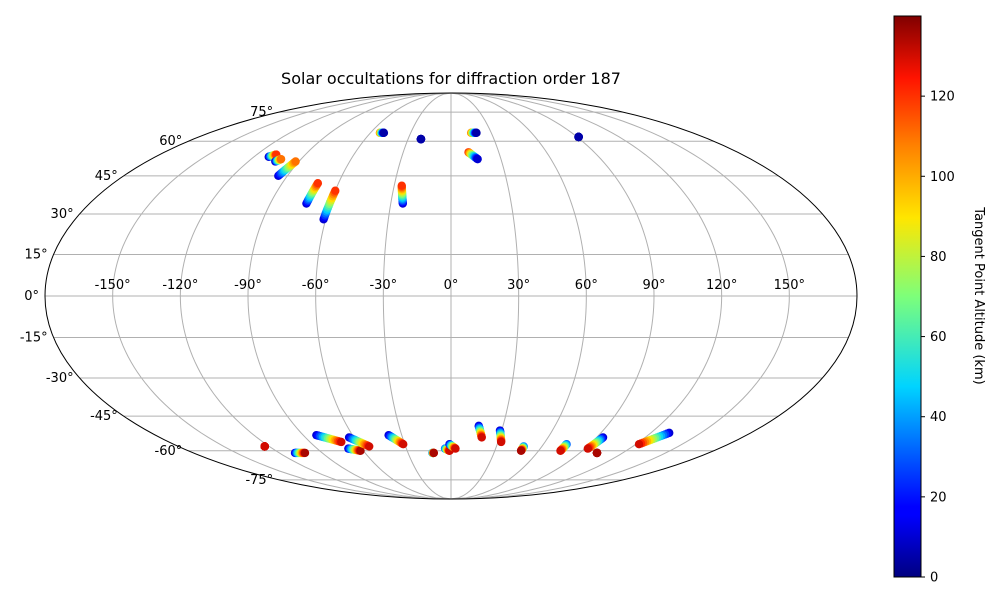 This screenshot has height=600, width=1000. I want to click on latitude-tick-label: -75°, so click(259, 480).